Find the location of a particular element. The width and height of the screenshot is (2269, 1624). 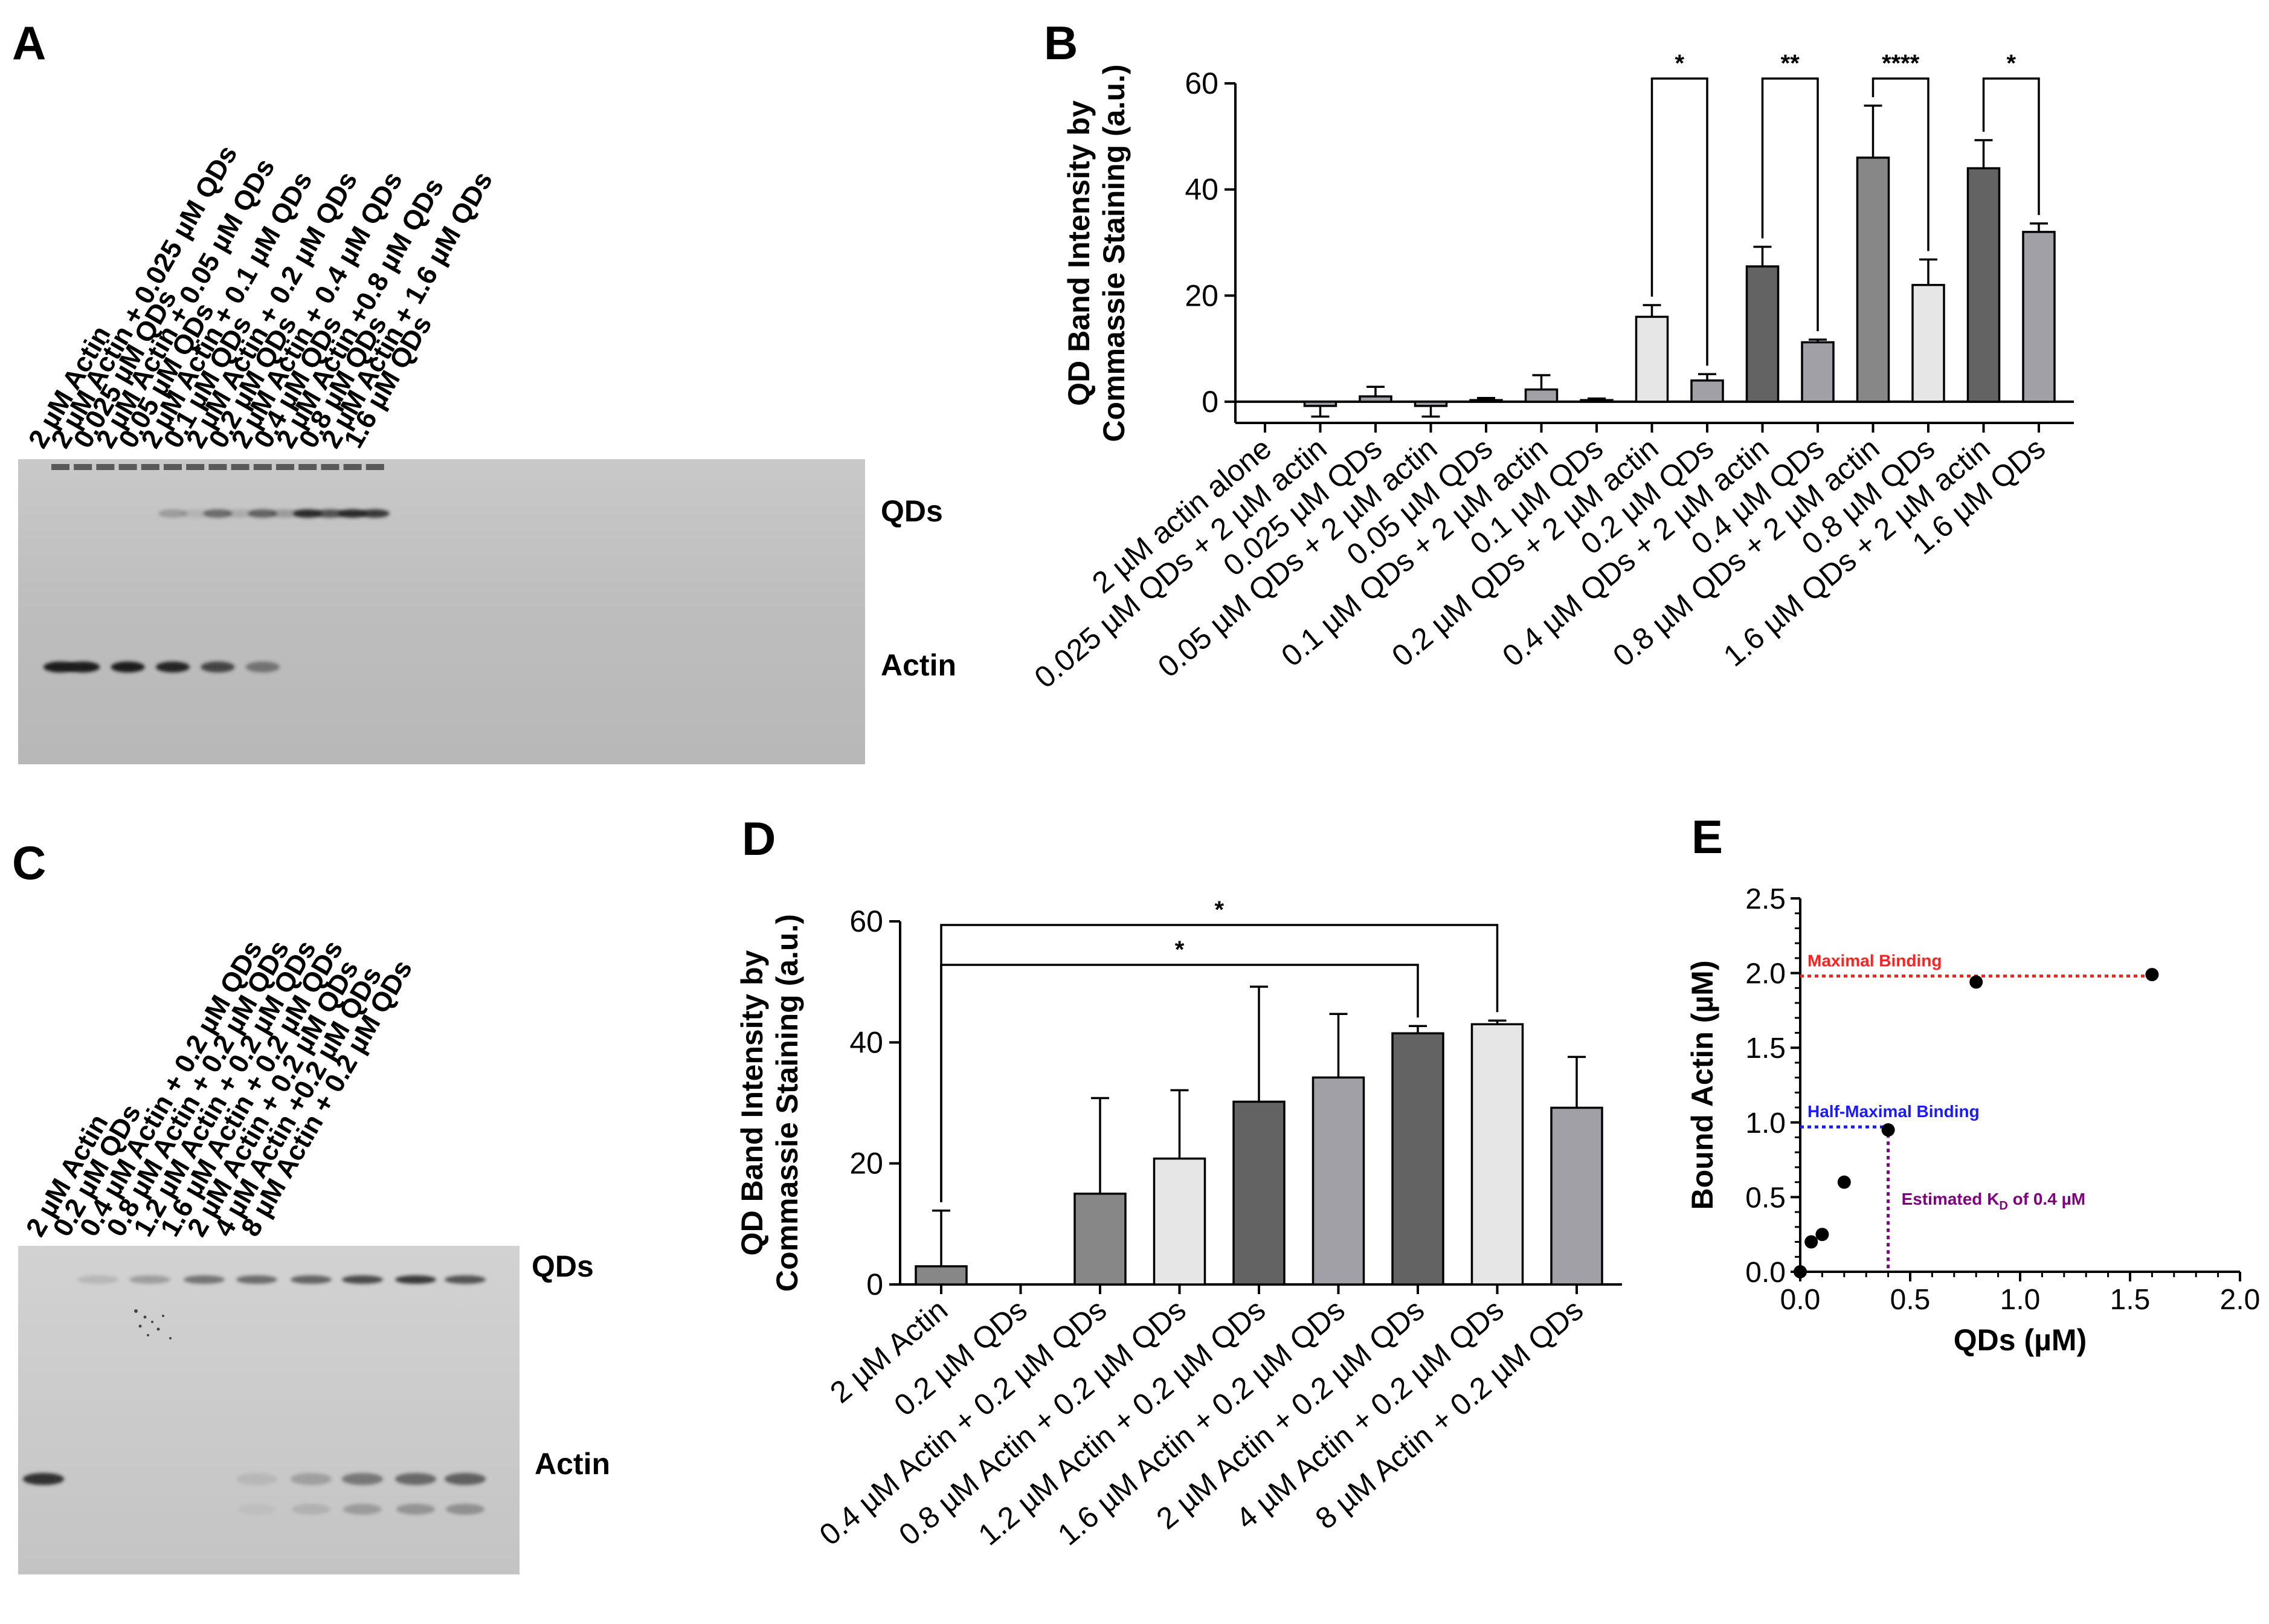

y-tick-label: 40 is located at coordinates (1201, 190).